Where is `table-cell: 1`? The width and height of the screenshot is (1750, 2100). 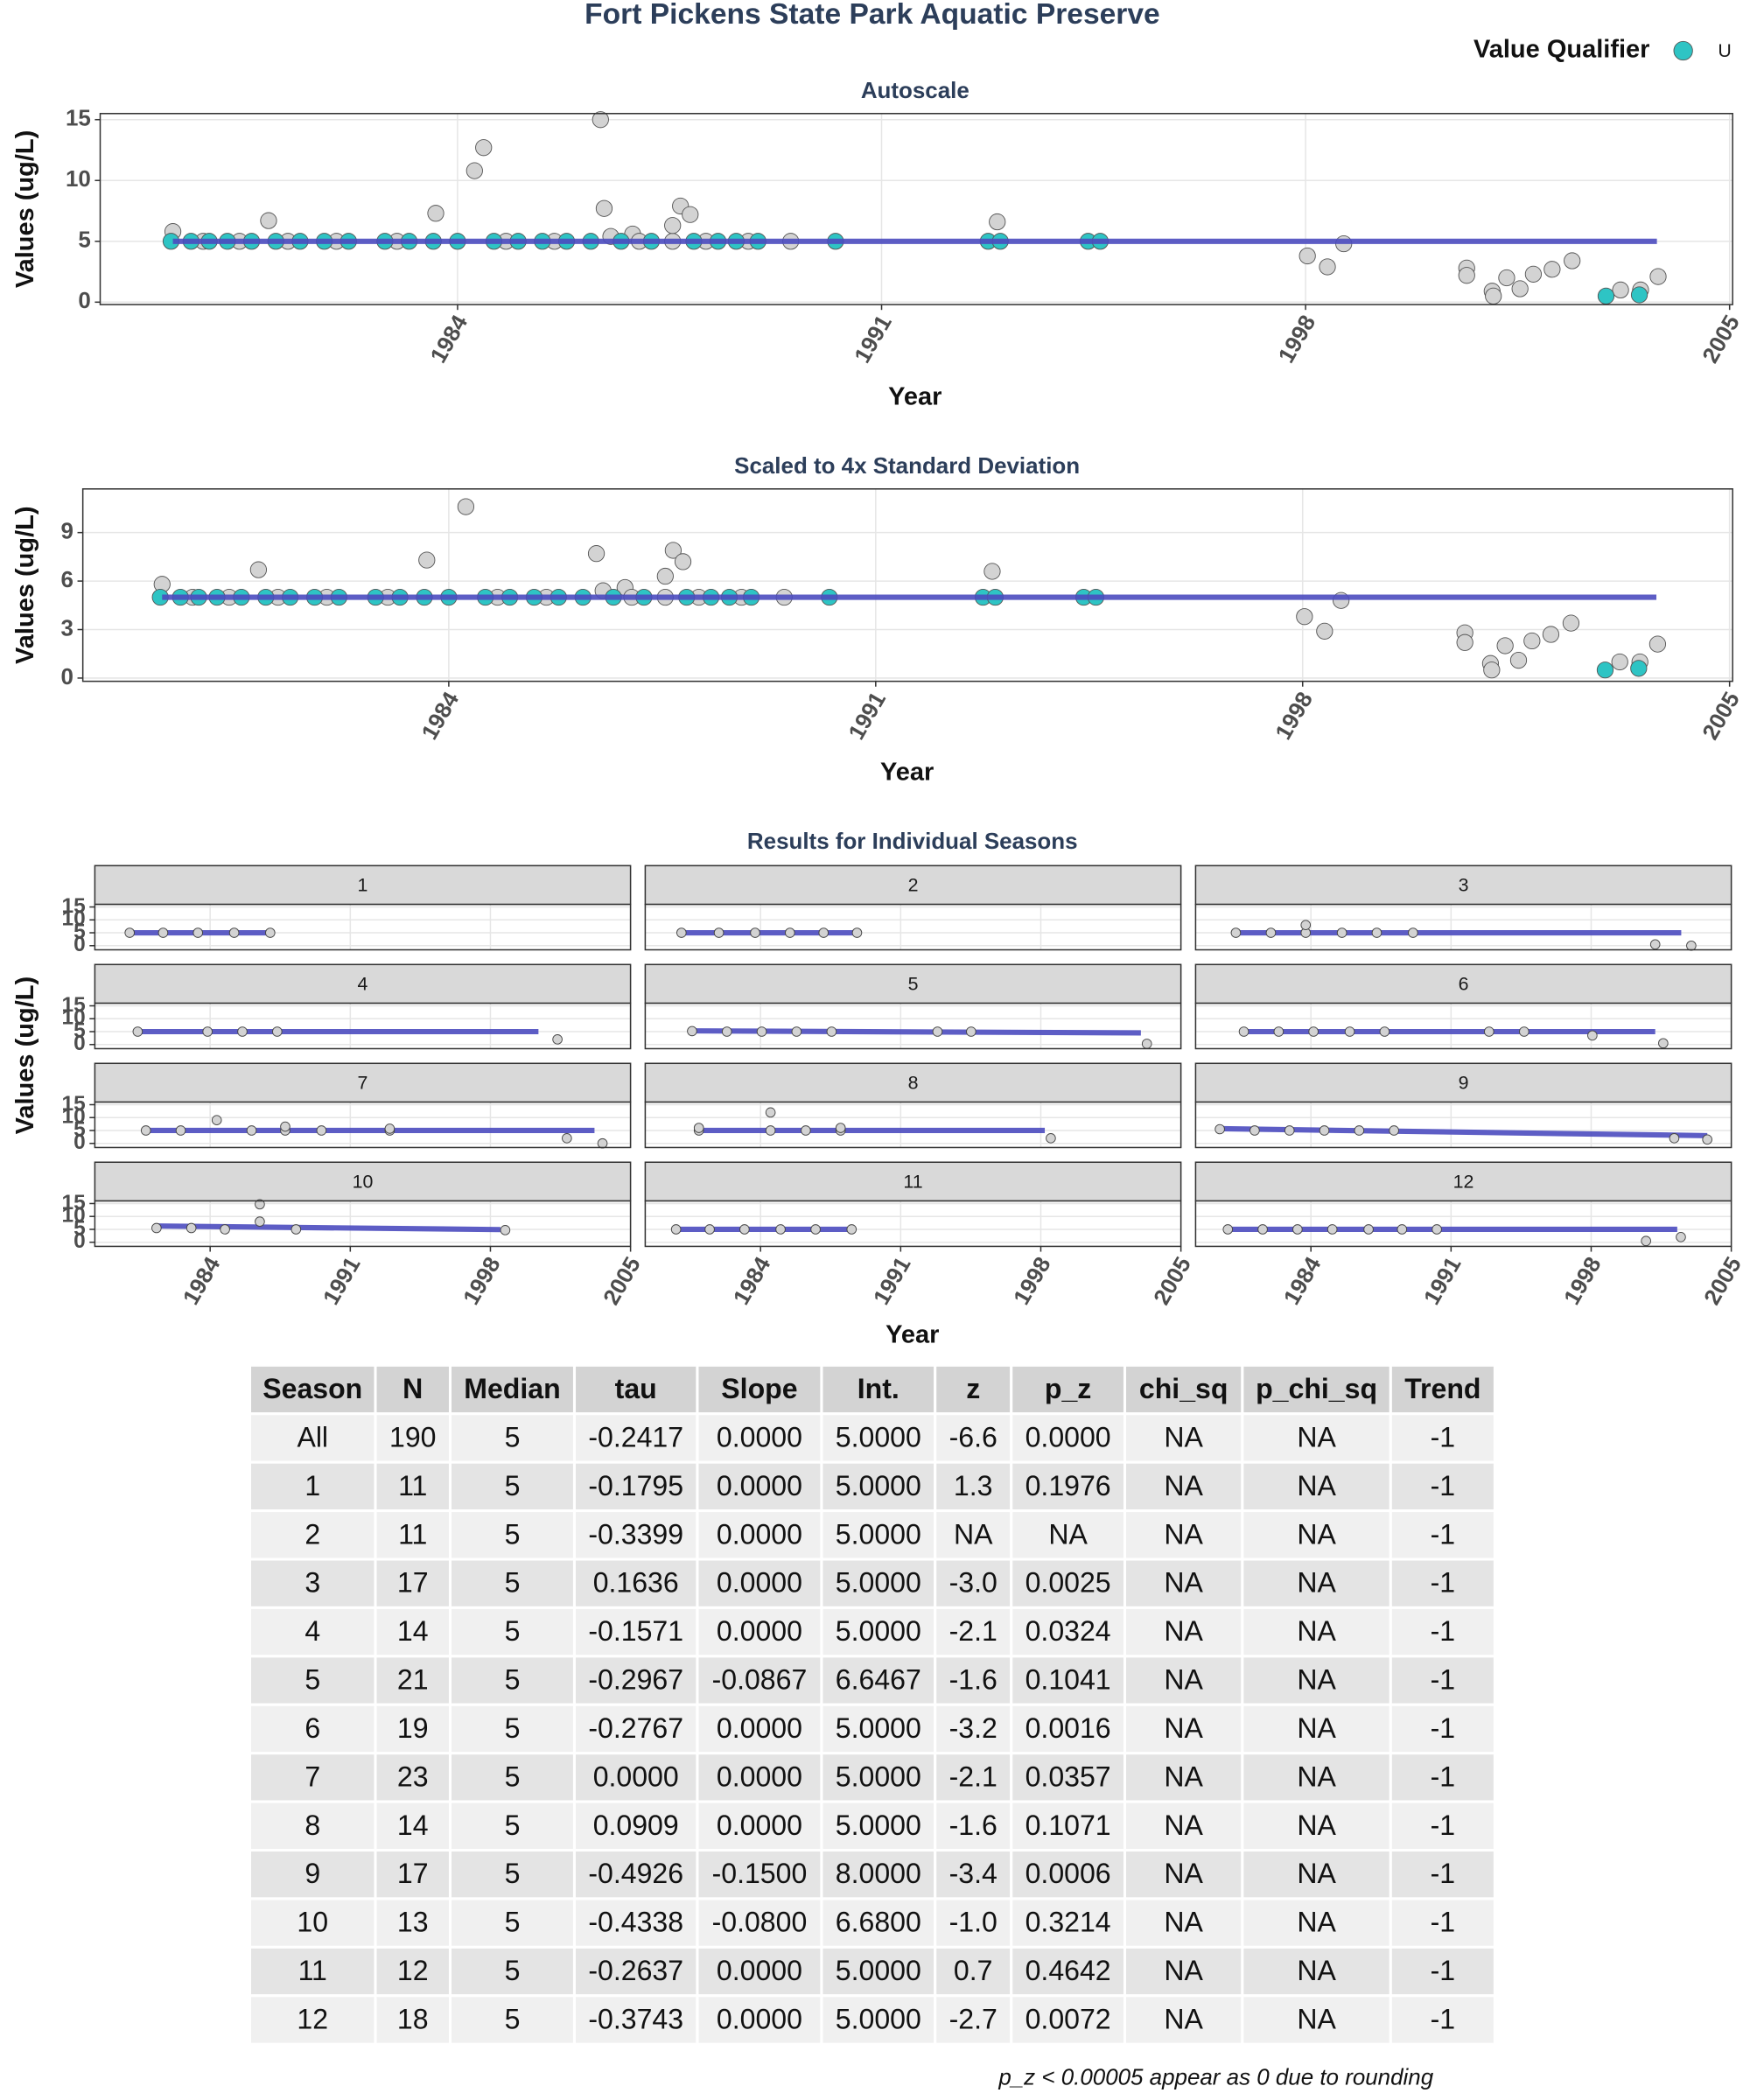 table-cell: 1 is located at coordinates (312, 1486).